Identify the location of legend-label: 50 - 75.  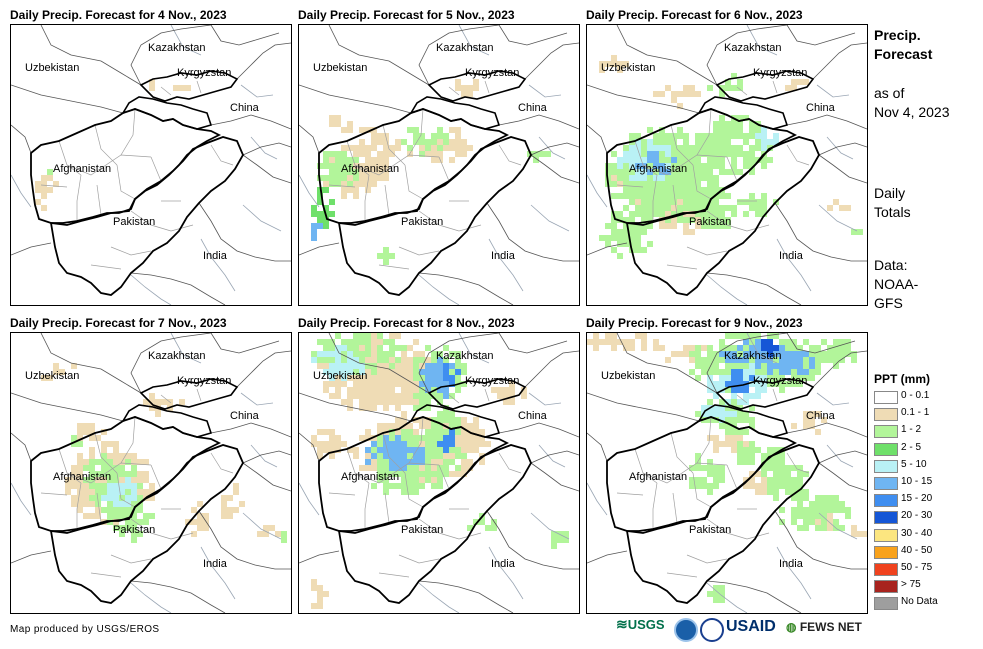
(917, 567).